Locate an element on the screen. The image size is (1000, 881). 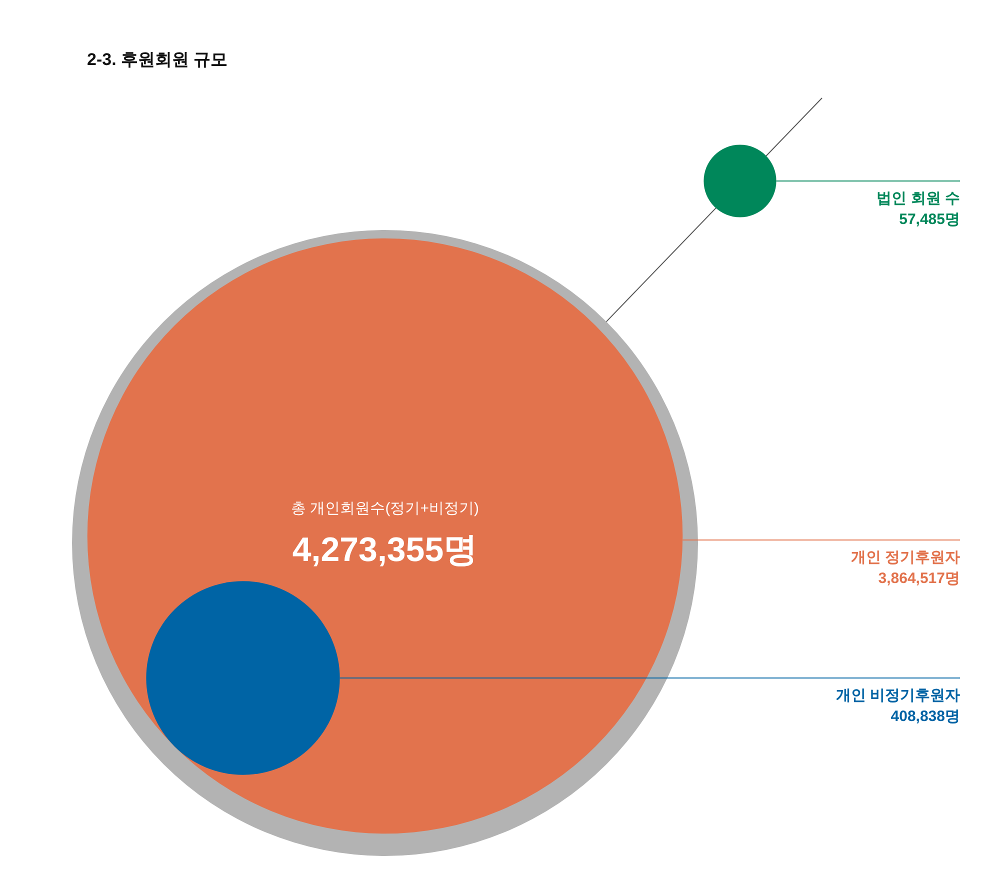
category-label: 법인 회원 수 is located at coordinates (918, 198).